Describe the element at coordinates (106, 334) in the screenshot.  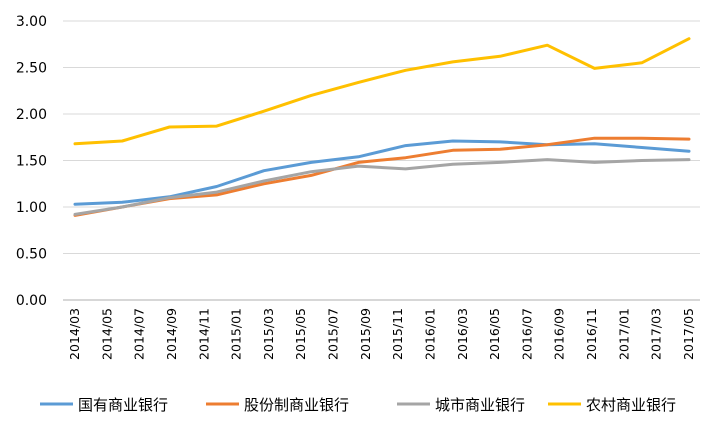
I see `x-tick-label: 2014/05` at that location.